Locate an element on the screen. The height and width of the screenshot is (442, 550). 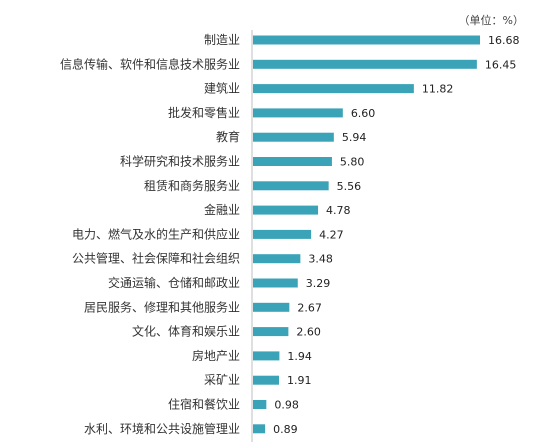
value-label: 5.94 is located at coordinates (354, 137).